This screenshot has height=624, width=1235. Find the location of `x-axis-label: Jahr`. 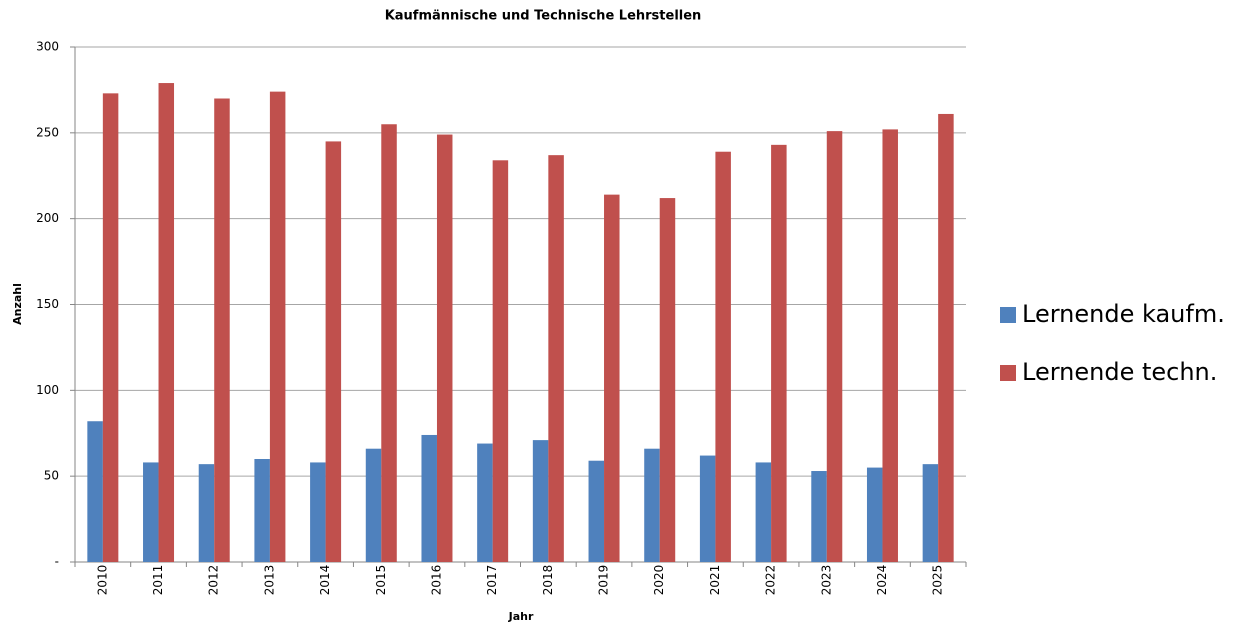

x-axis-label: Jahr is located at coordinates (521, 616).